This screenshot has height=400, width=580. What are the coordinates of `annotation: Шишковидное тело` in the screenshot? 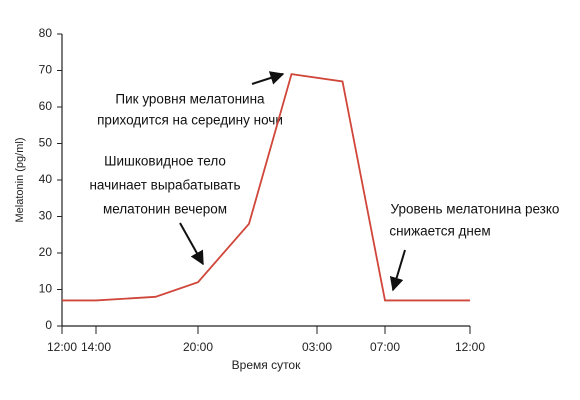 It's located at (165, 161).